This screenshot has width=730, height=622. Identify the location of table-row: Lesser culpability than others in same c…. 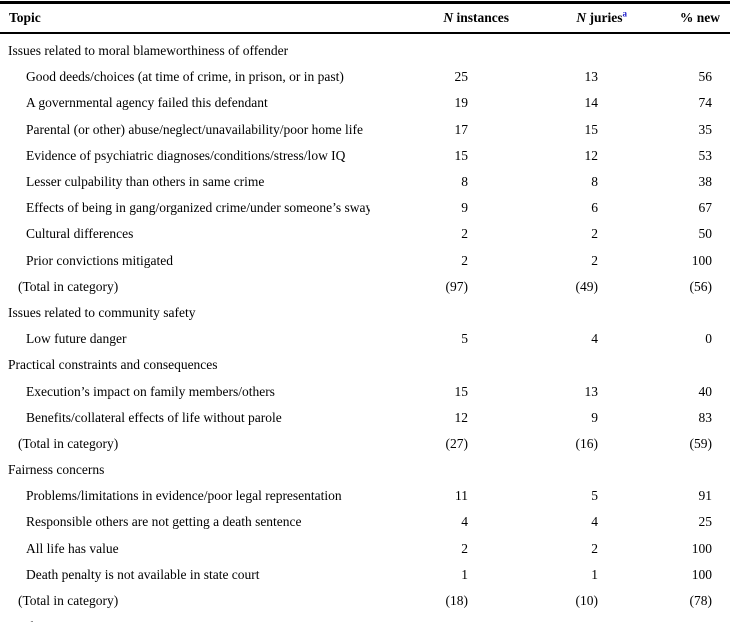
(365, 182).